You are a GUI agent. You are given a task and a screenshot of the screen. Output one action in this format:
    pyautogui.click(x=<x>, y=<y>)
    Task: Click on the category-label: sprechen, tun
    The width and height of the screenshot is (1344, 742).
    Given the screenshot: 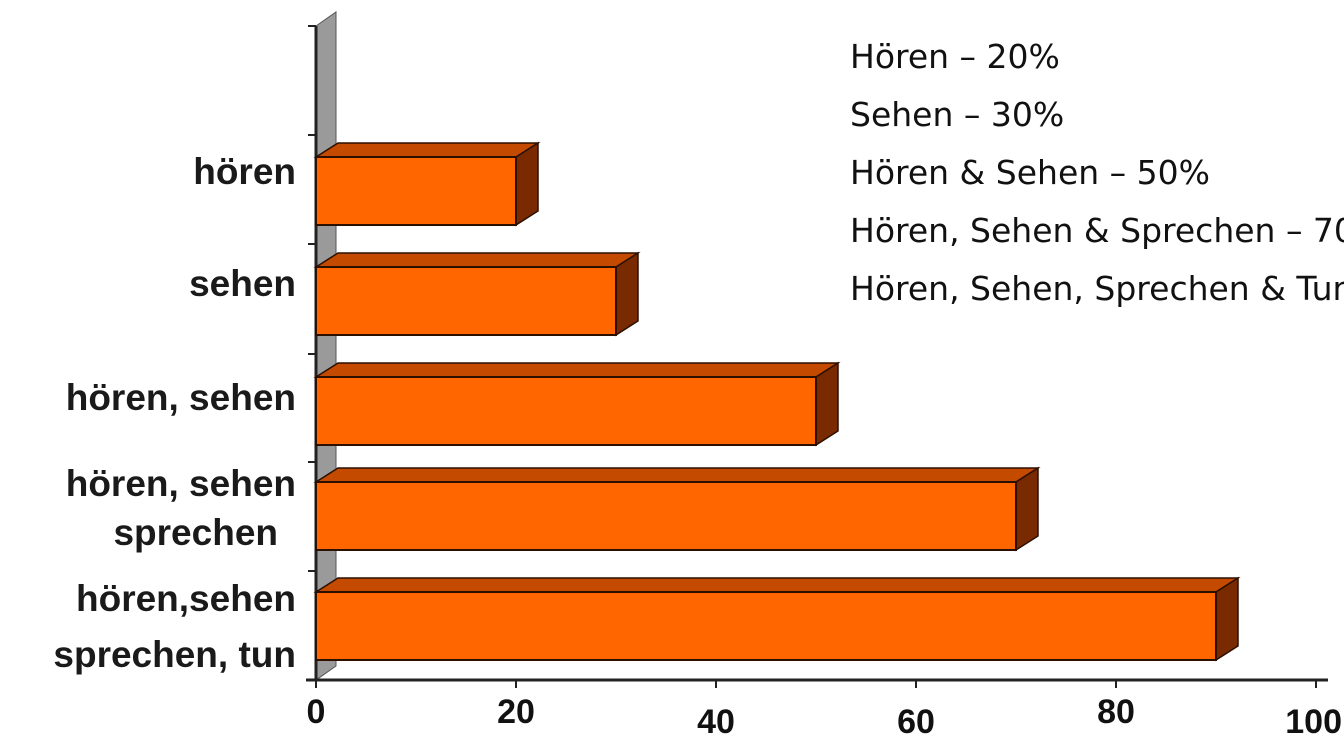 What is the action you would take?
    pyautogui.click(x=174, y=654)
    